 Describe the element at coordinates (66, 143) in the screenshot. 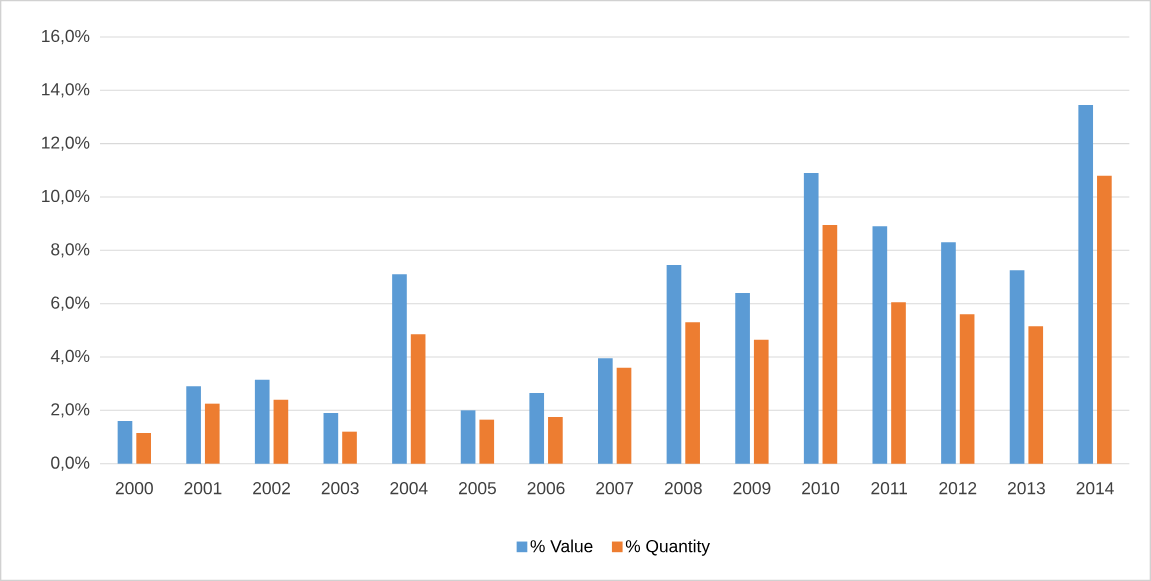

I see `y-tick-label: 12,0%` at that location.